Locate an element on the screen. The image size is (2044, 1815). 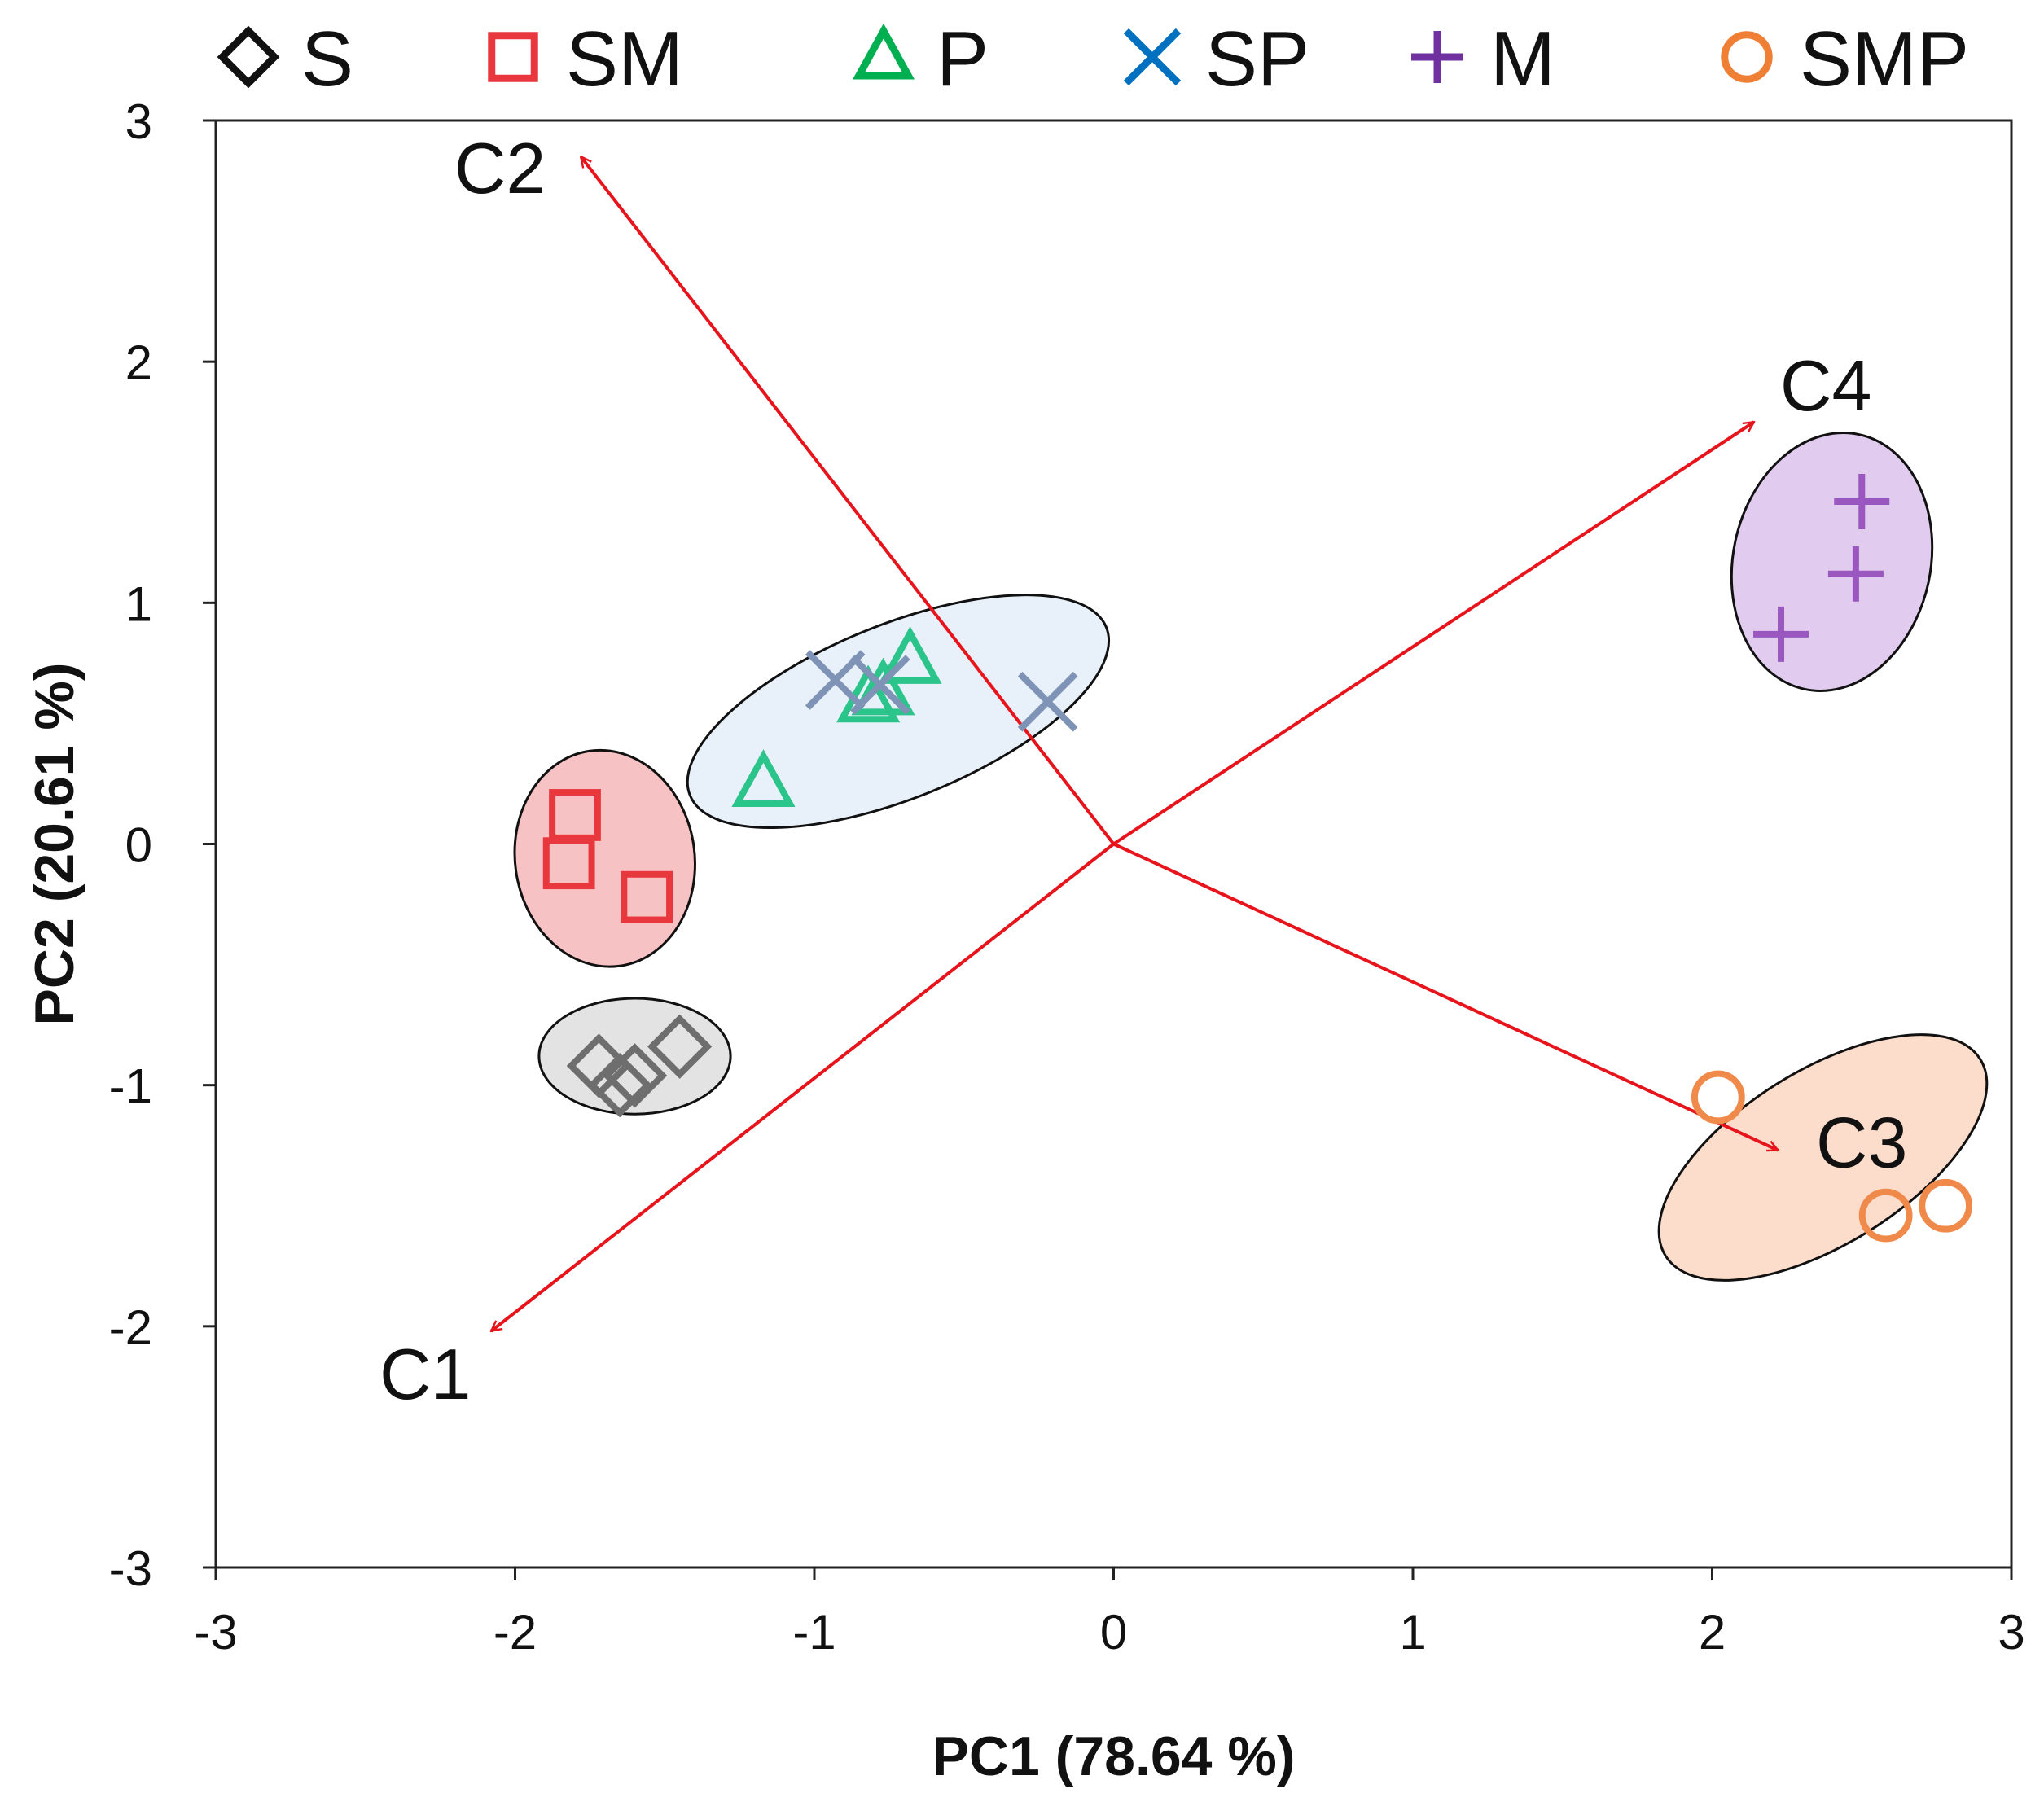
loading-label-c1: C1 is located at coordinates (425, 1374).